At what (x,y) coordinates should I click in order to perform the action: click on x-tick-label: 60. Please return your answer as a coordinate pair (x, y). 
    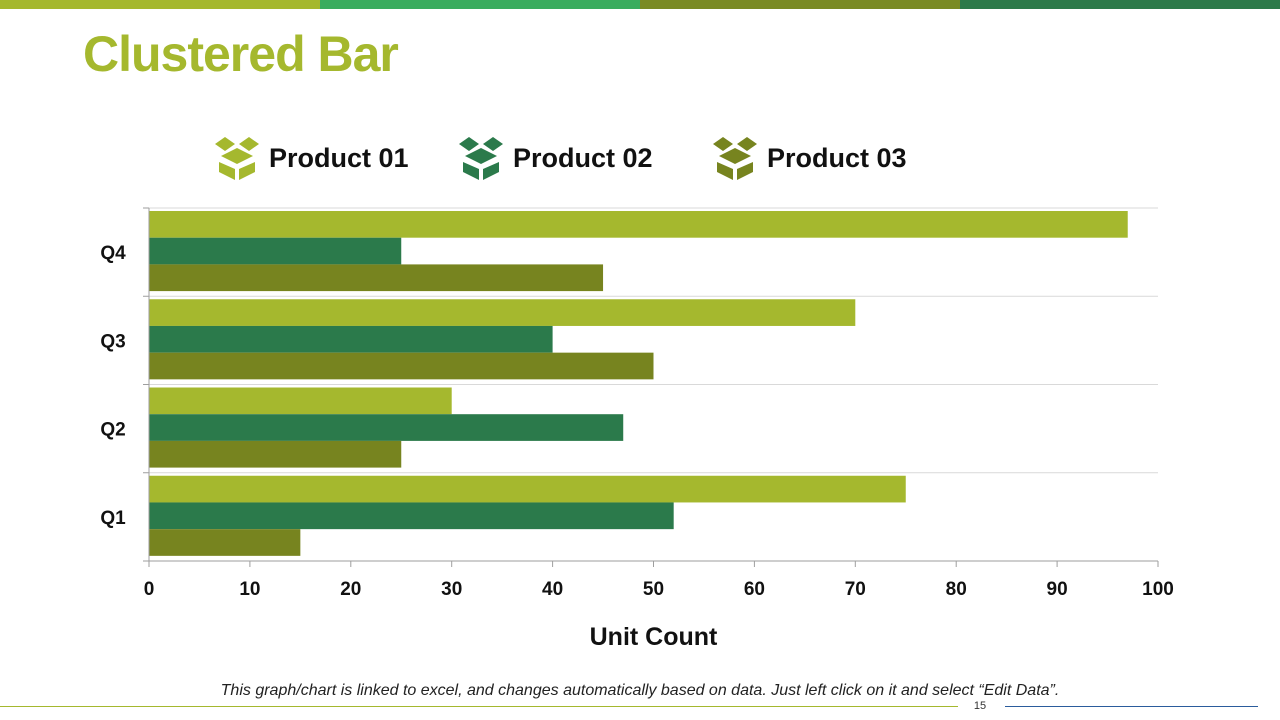
    Looking at the image, I should click on (754, 589).